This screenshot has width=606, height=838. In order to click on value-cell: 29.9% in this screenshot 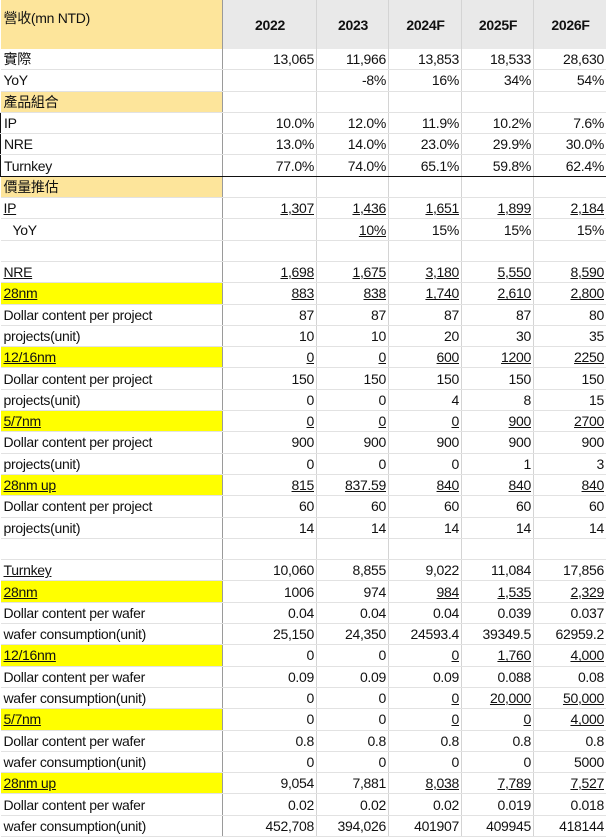, I will do `click(497, 144)`.